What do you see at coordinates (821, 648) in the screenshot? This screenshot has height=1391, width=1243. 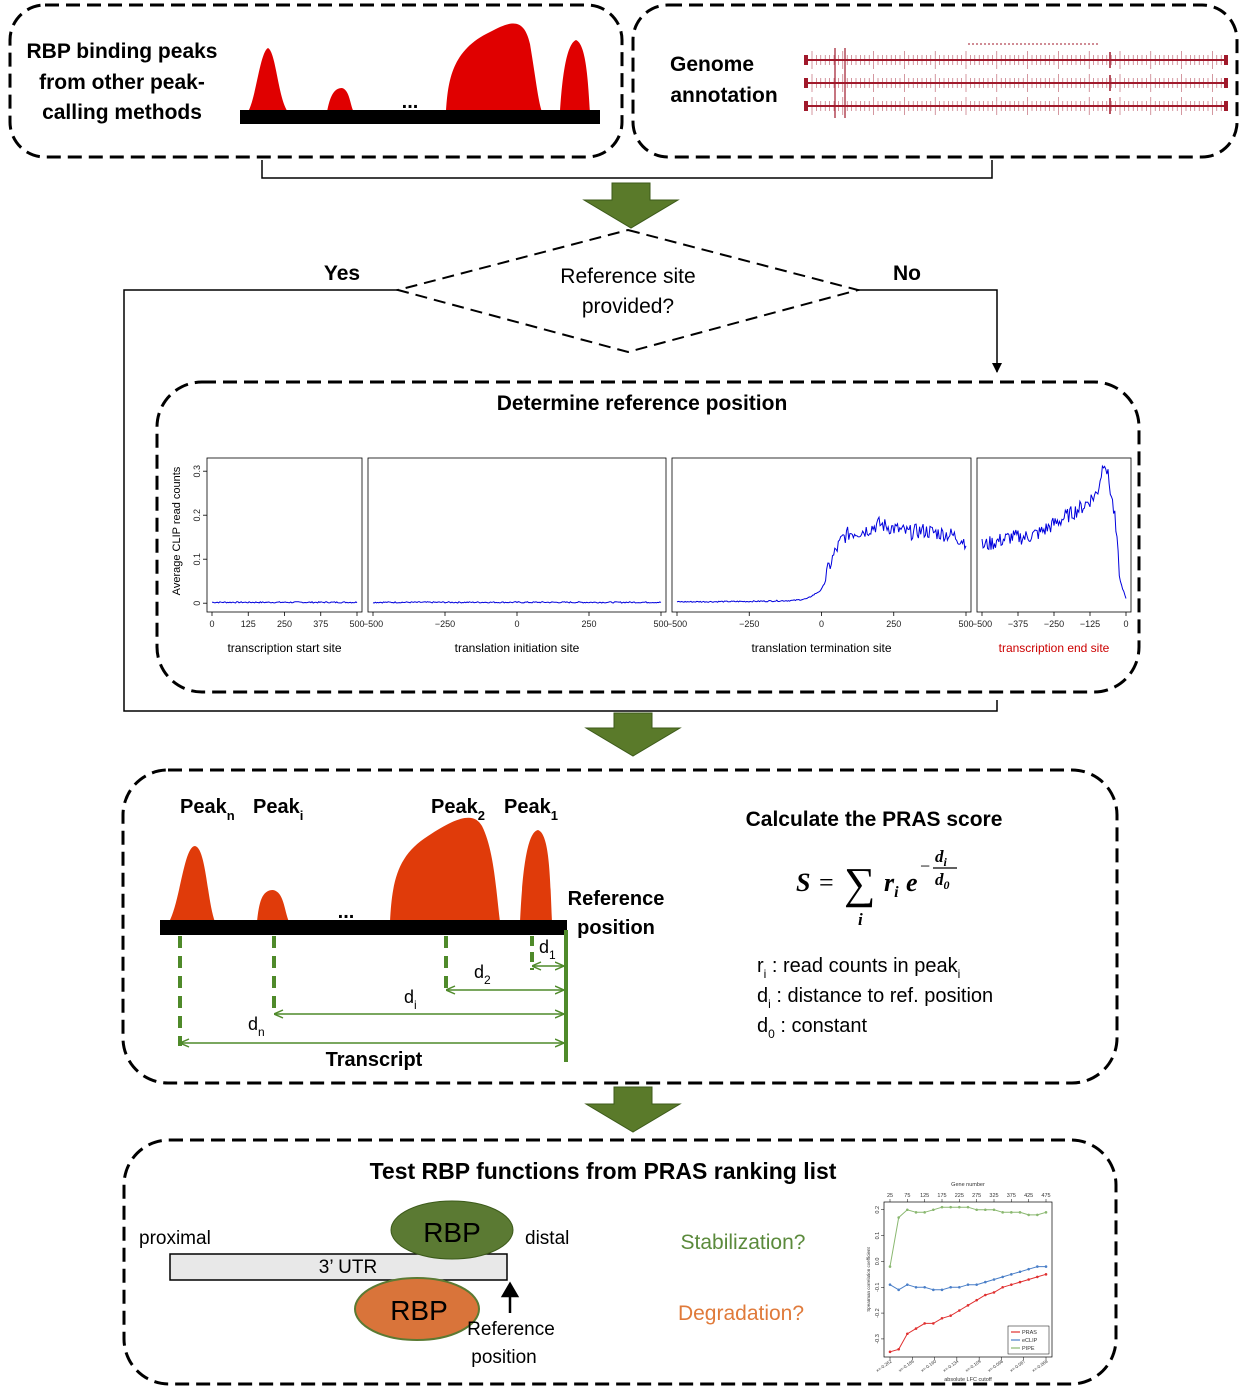 I see `metaplot-xlabel: translation termination site` at bounding box center [821, 648].